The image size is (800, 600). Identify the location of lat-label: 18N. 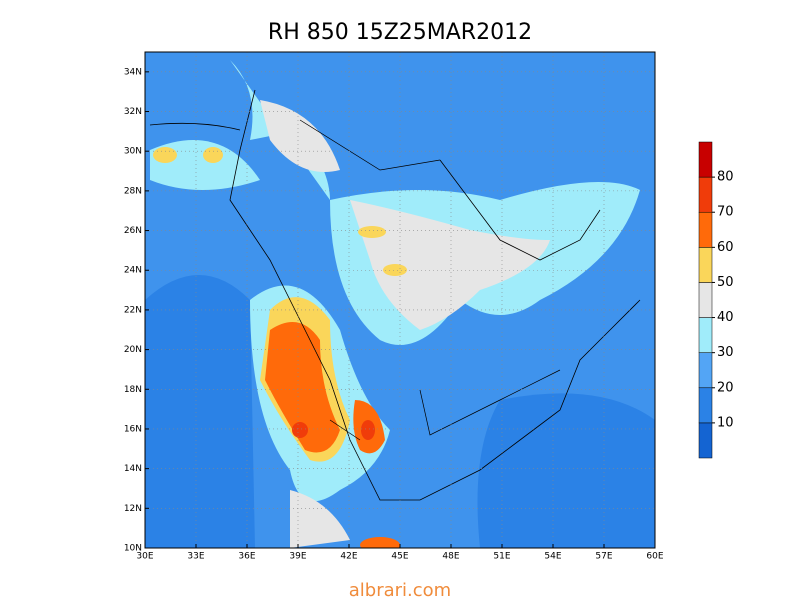
(133, 390).